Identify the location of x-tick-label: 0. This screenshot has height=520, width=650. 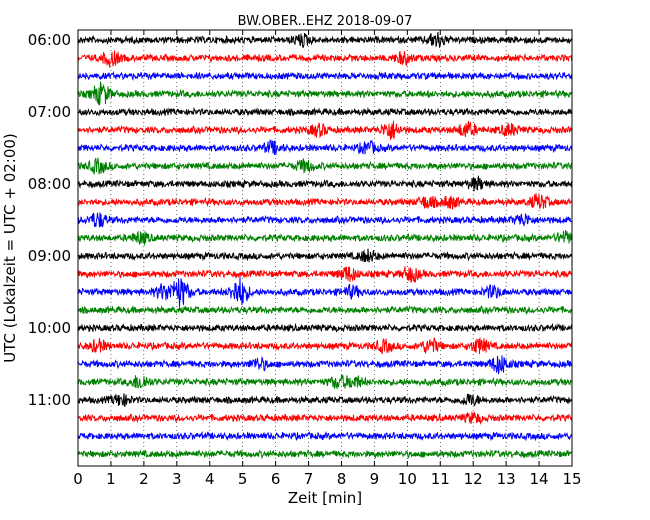
(78, 479).